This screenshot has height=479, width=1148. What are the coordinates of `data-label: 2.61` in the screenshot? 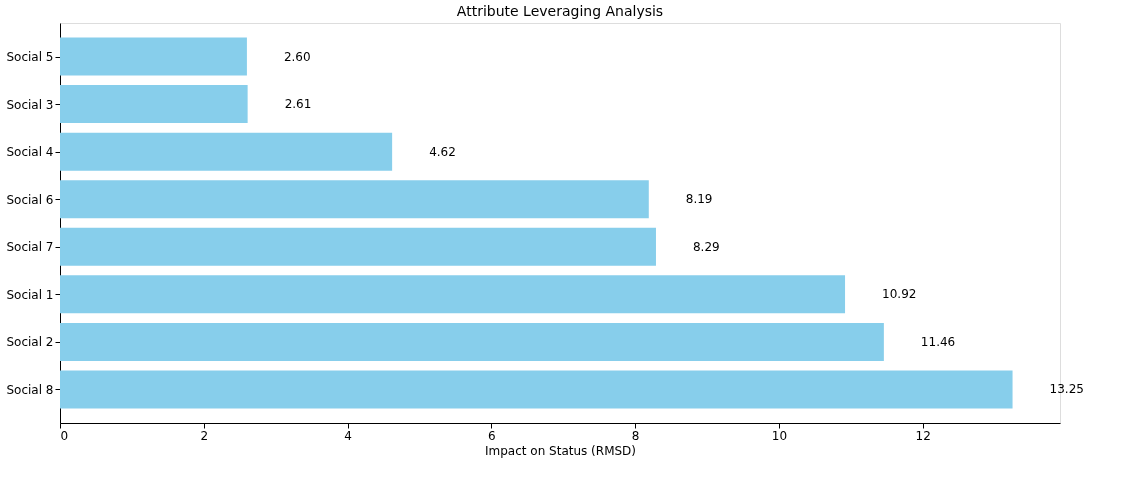 It's located at (298, 104).